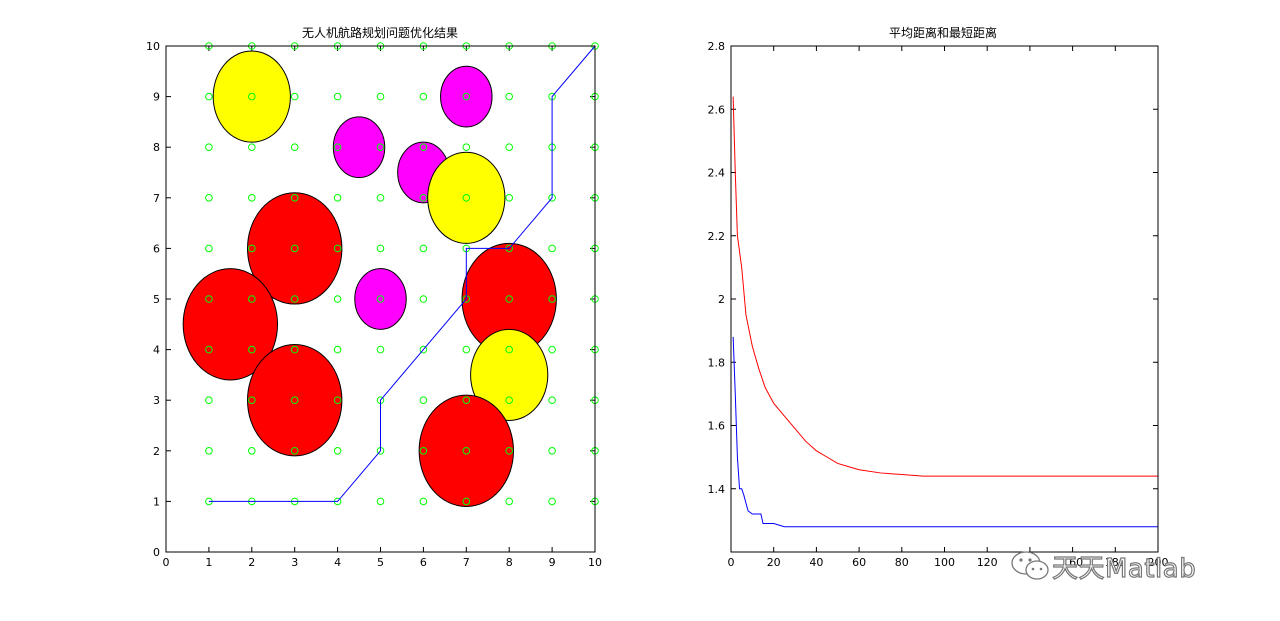  I want to click on right-y-tick-label: 2.6, so click(717, 109).